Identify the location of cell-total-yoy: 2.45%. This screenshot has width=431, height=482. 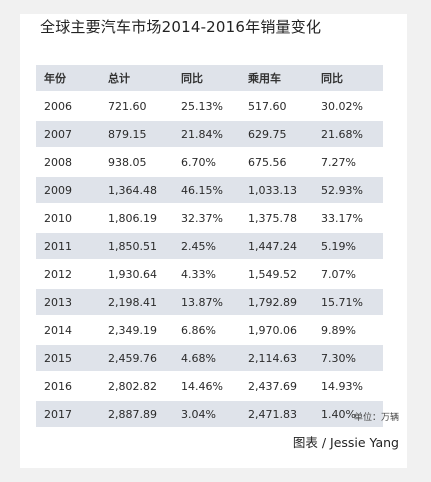
(206, 247).